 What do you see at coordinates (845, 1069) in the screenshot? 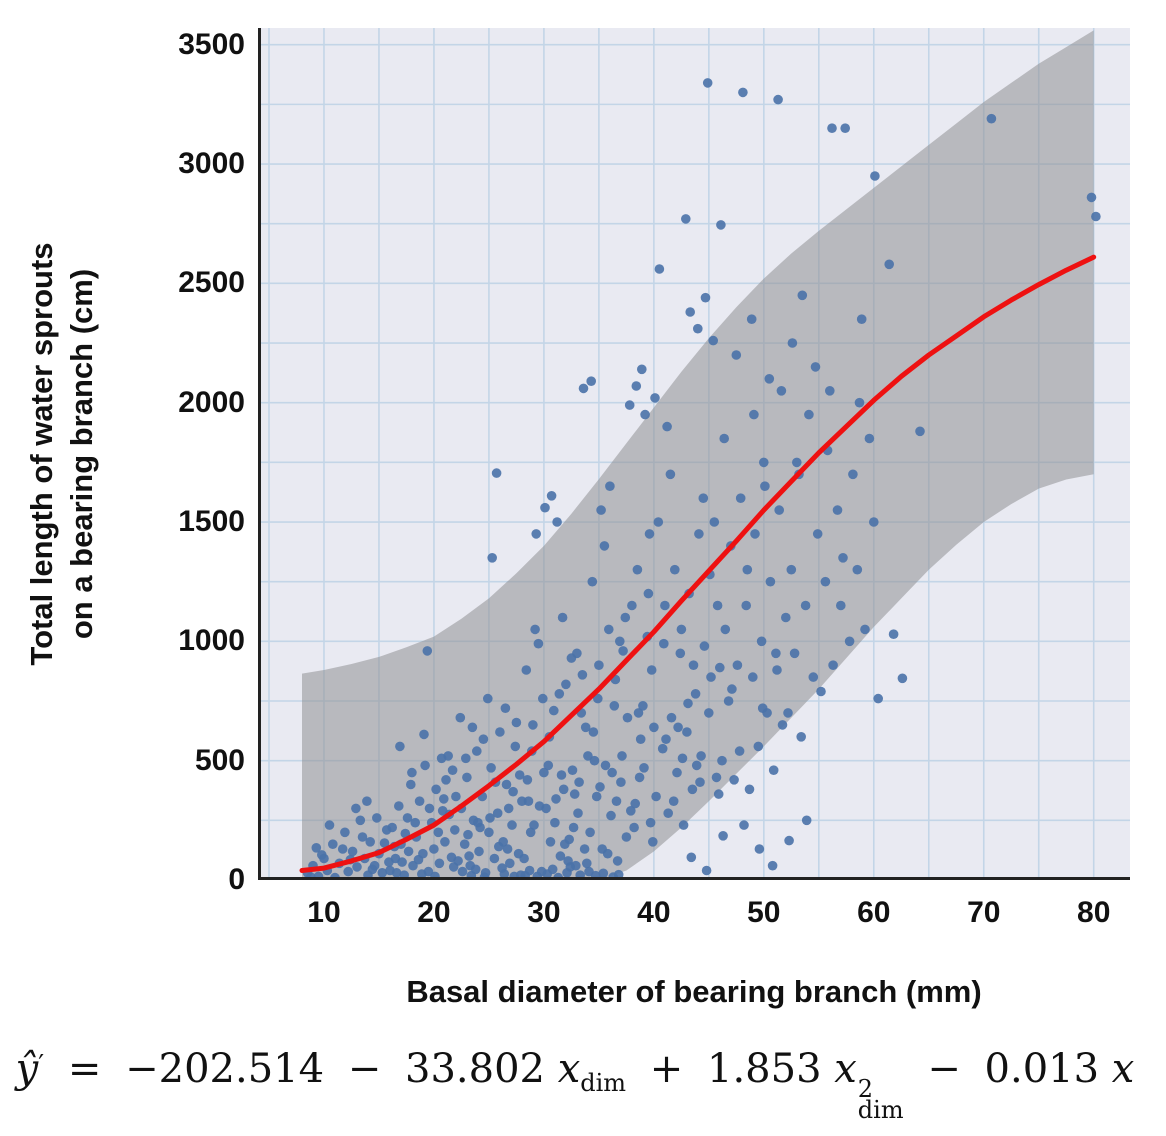
I see `equation-x-quadratic: x` at bounding box center [845, 1069].